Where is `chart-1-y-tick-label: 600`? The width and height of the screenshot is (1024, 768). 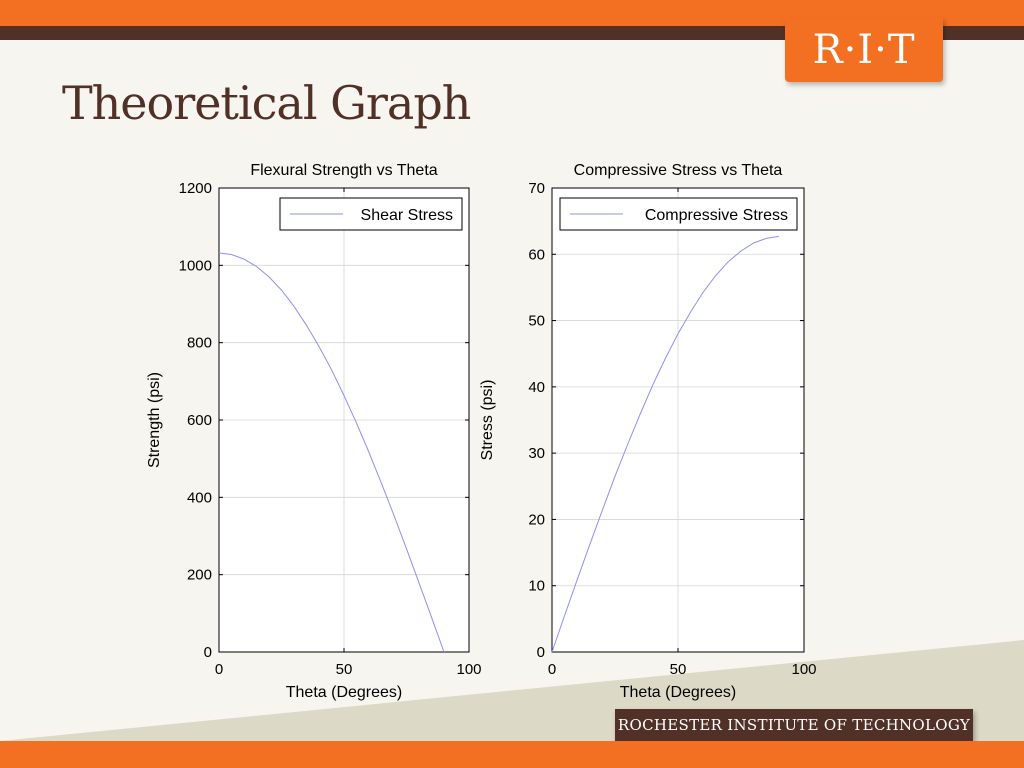 chart-1-y-tick-label: 600 is located at coordinates (199, 420).